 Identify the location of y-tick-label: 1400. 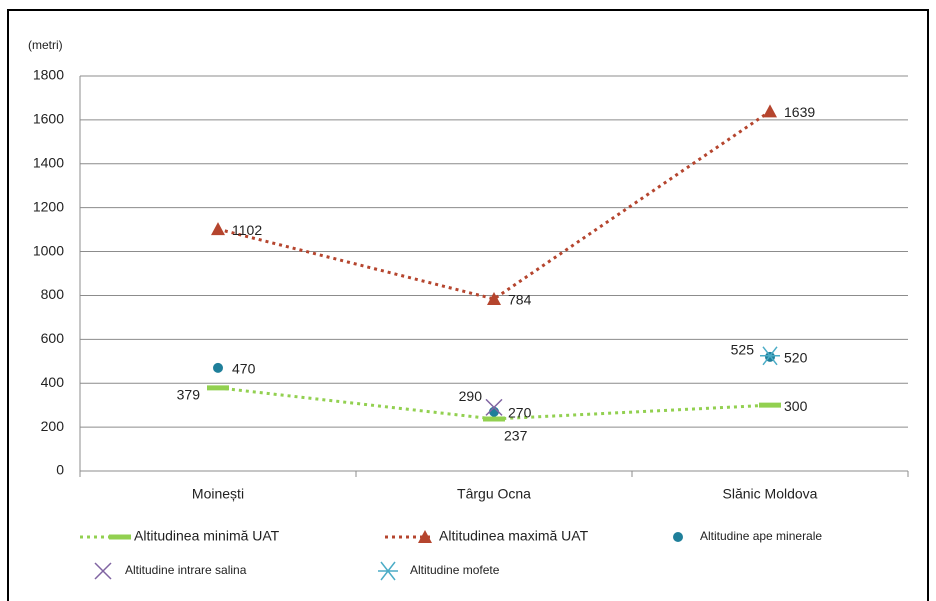
(48, 162).